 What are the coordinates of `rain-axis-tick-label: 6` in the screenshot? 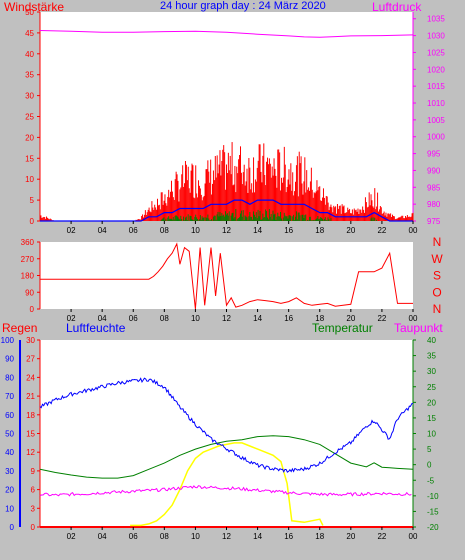 It's located at (33, 490).